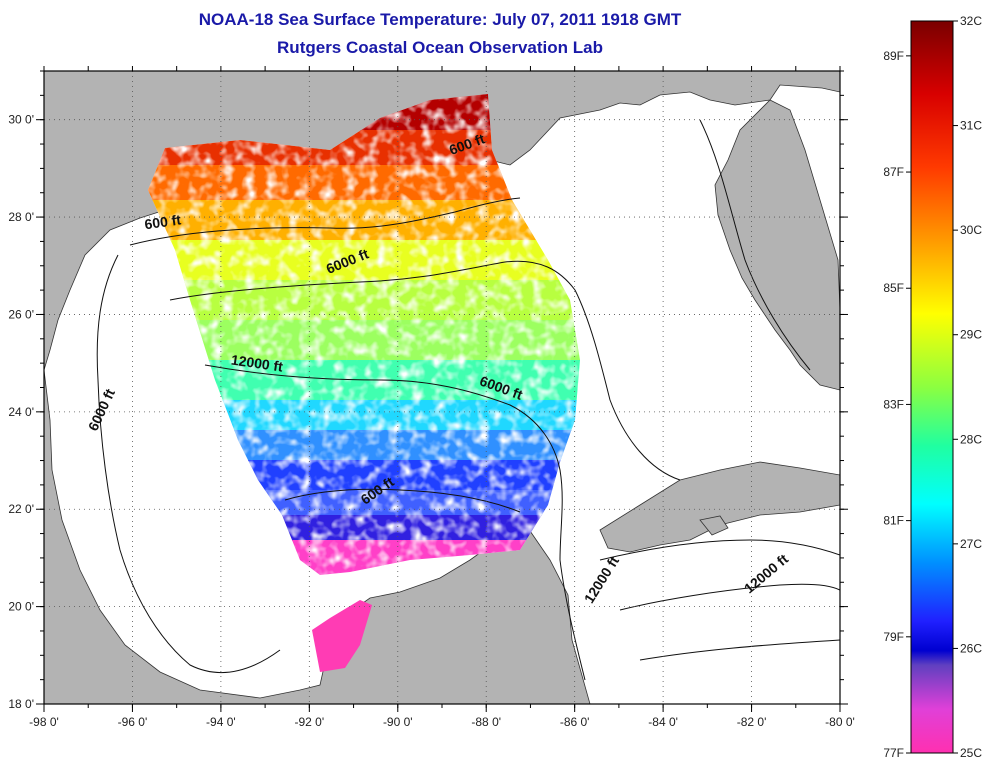 This screenshot has width=992, height=770. What do you see at coordinates (21, 607) in the screenshot?
I see `lat-tick-label: 20 0'` at bounding box center [21, 607].